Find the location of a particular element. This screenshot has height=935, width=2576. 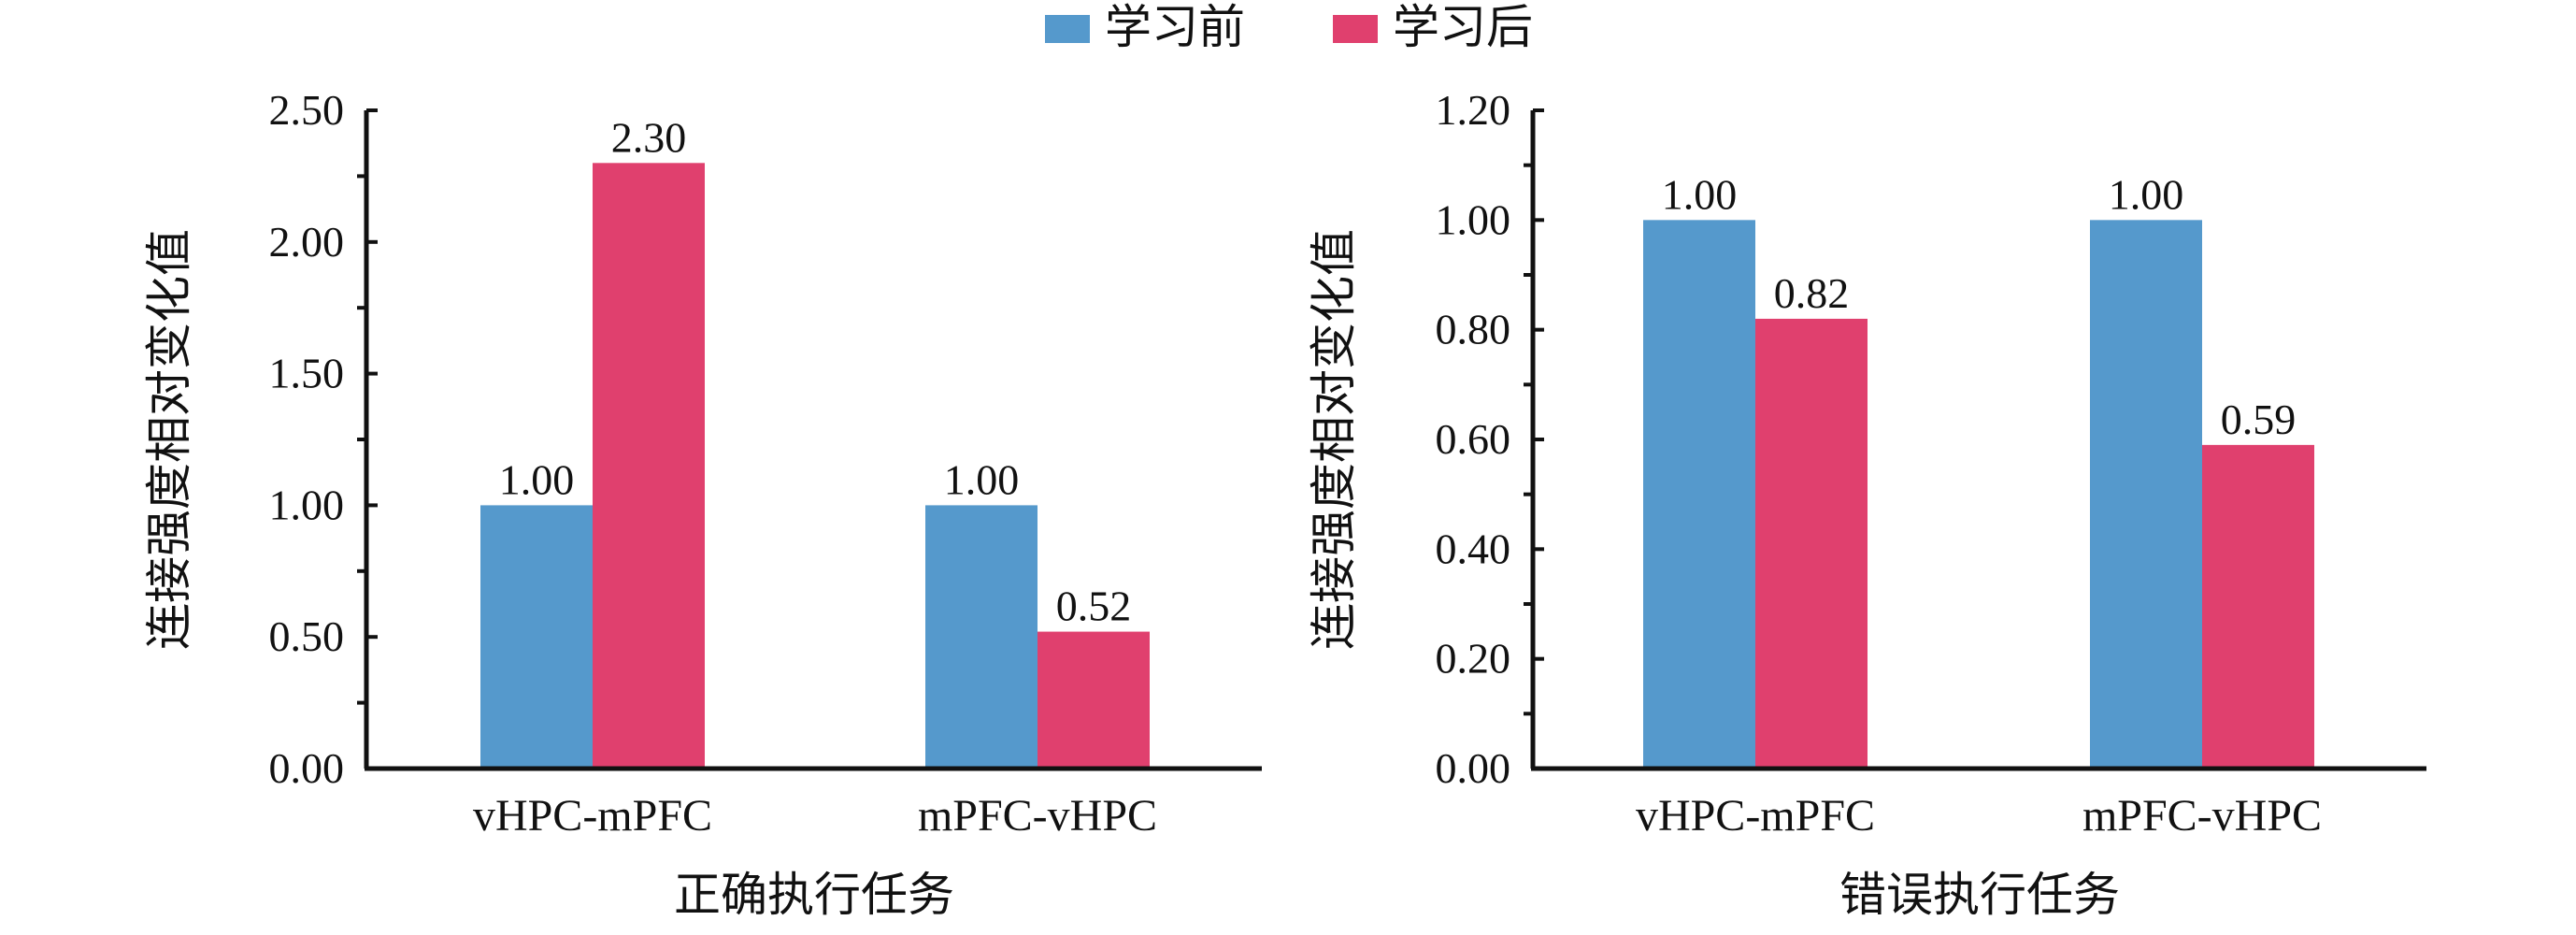

legend-item-after: 学习后 is located at coordinates (1433, 27).